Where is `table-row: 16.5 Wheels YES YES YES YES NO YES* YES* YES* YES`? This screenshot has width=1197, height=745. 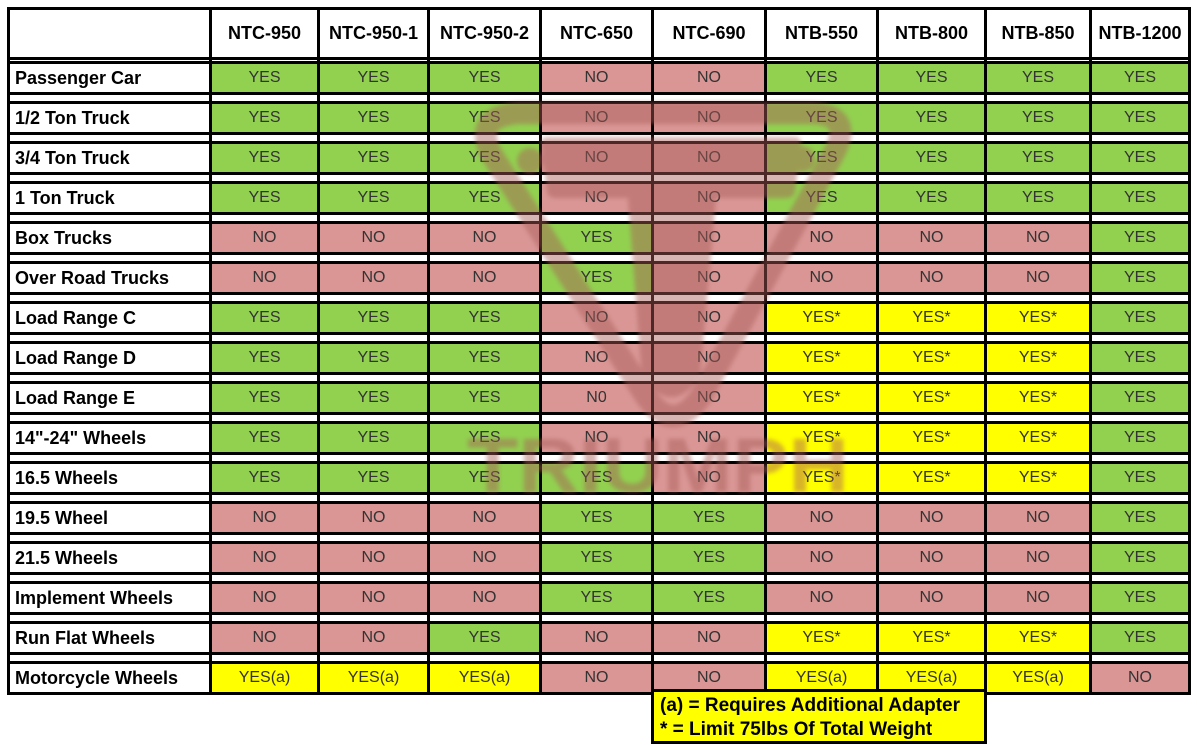
table-row: 16.5 Wheels YES YES YES YES NO YES* YES* YES* YES is located at coordinates (599, 478).